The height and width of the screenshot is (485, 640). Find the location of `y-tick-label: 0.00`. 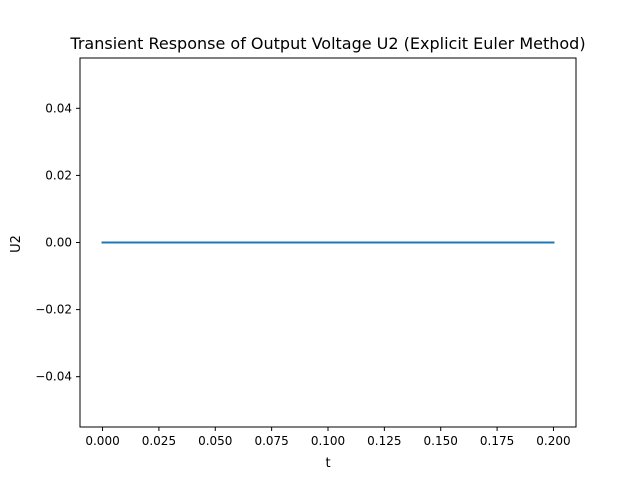

y-tick-label: 0.00 is located at coordinates (58, 243).